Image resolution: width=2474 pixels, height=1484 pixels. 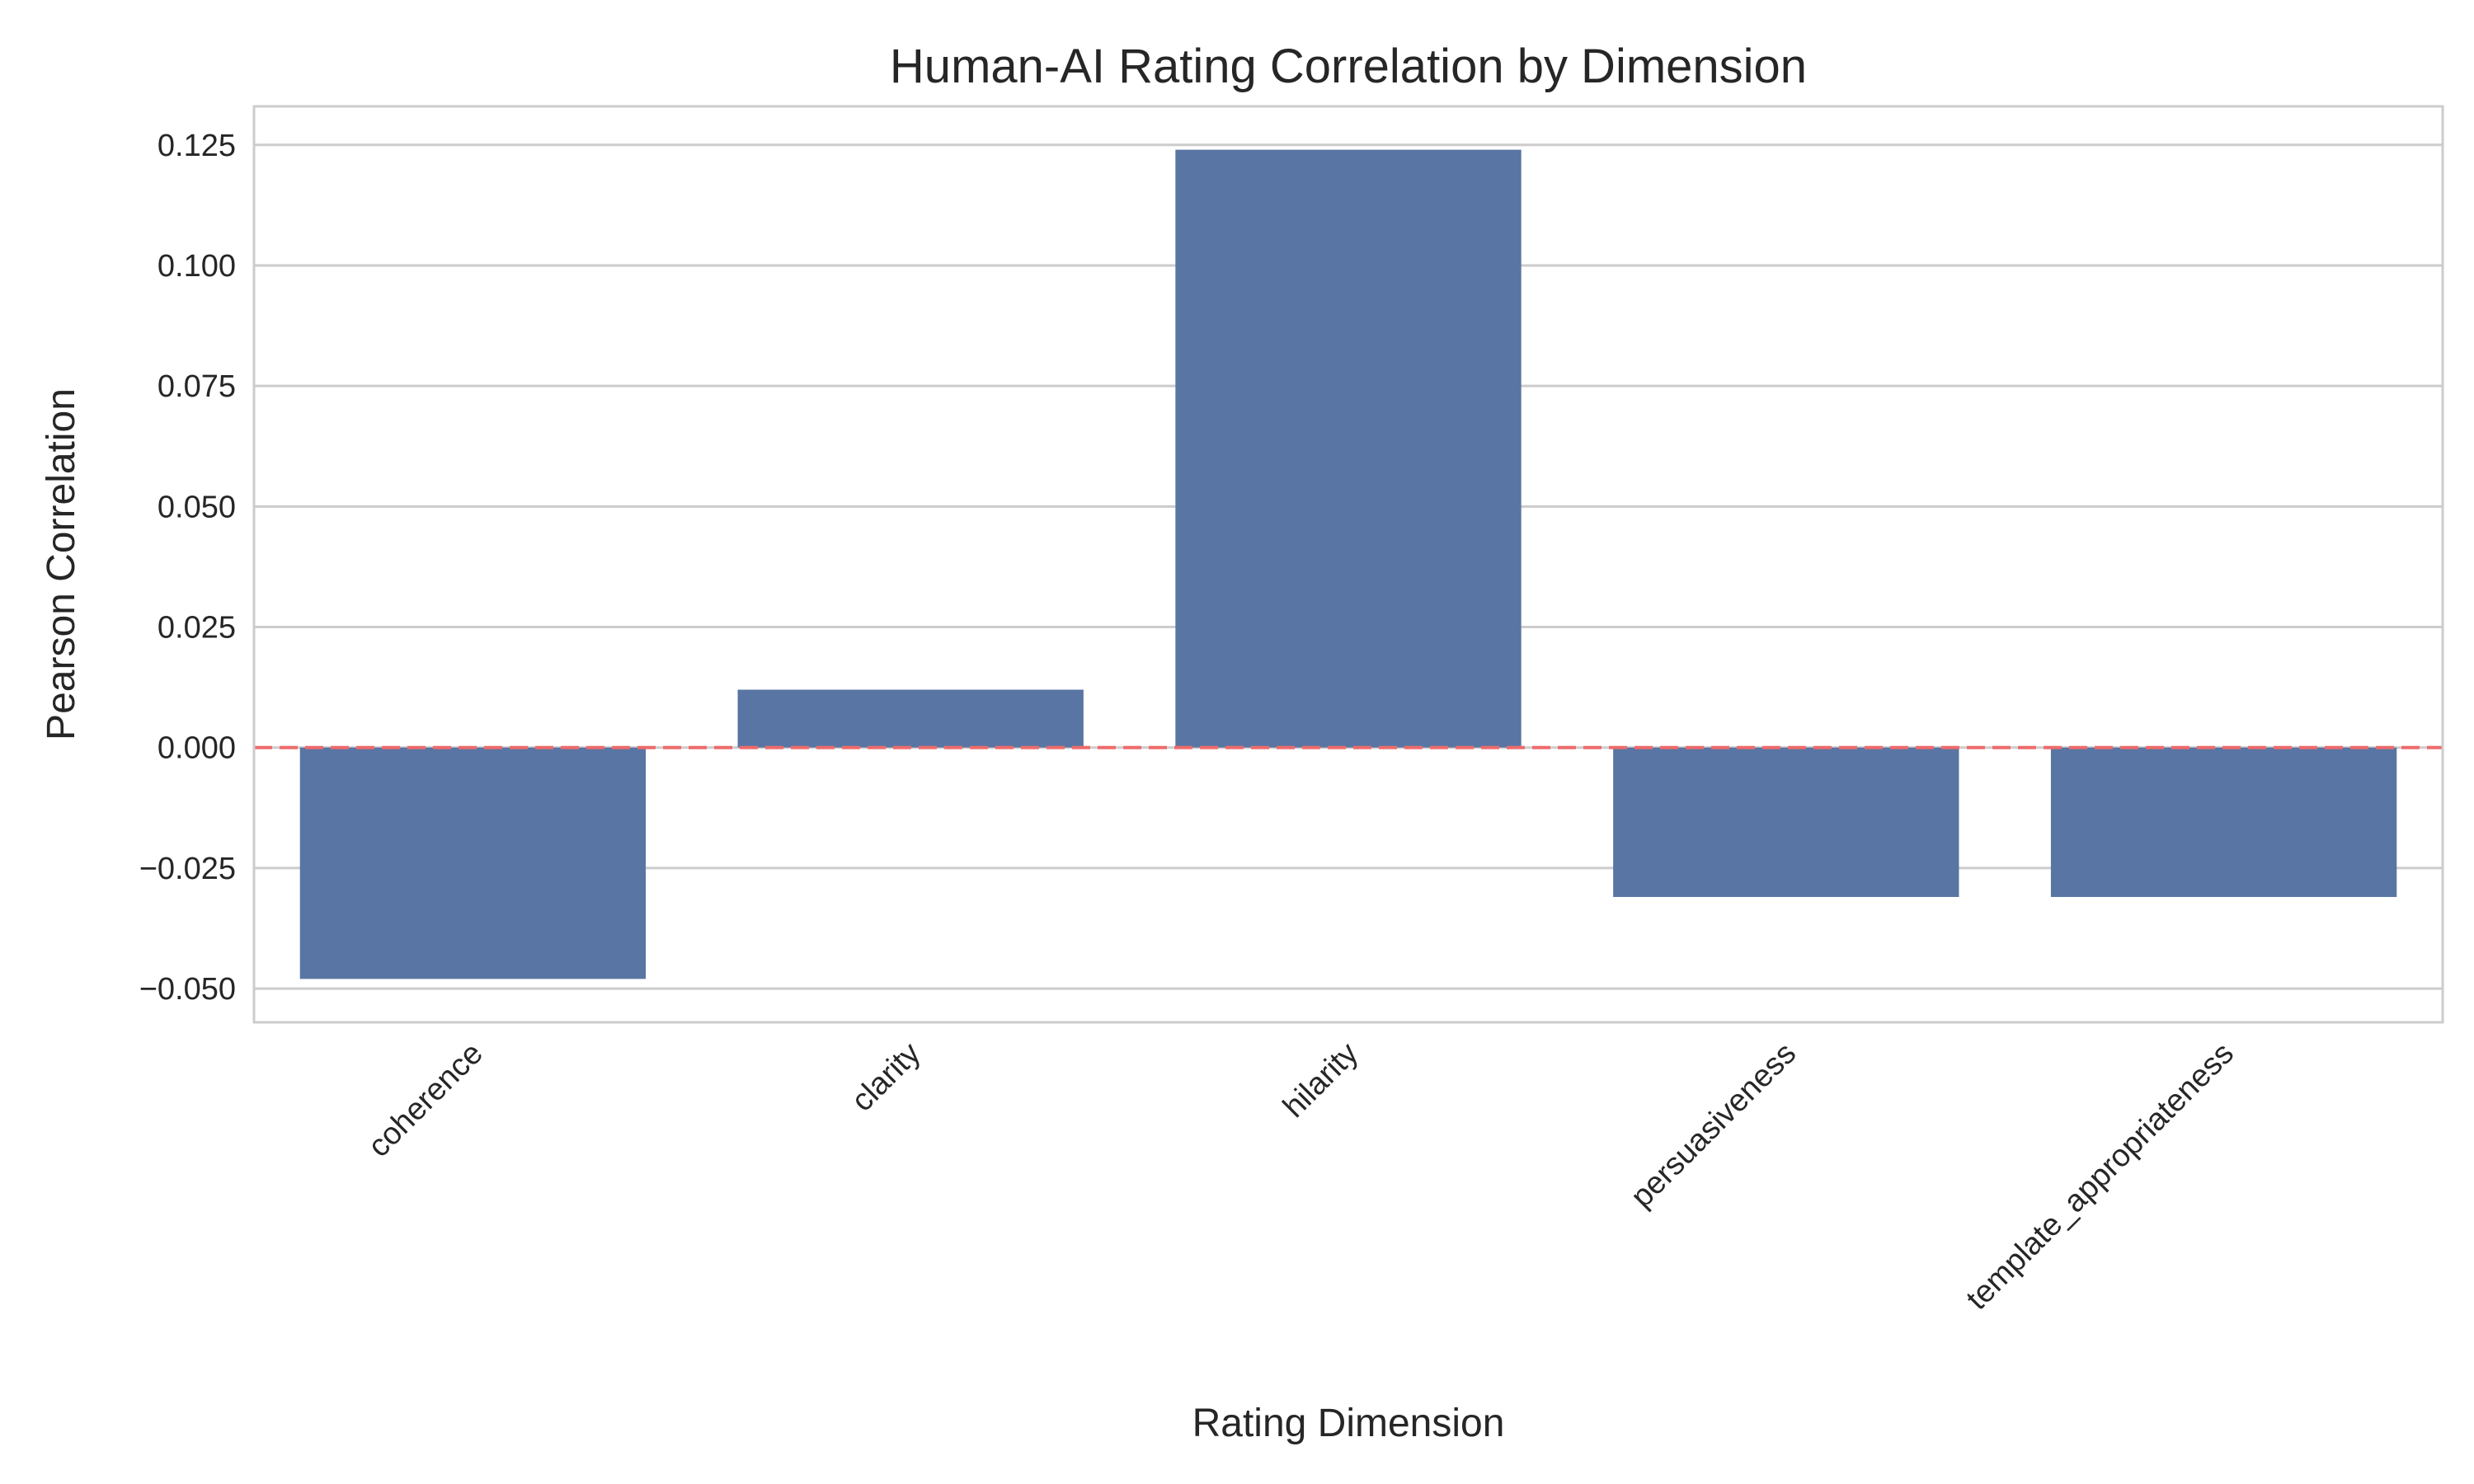 I want to click on y-tick-label: 0.025, so click(x=197, y=628).